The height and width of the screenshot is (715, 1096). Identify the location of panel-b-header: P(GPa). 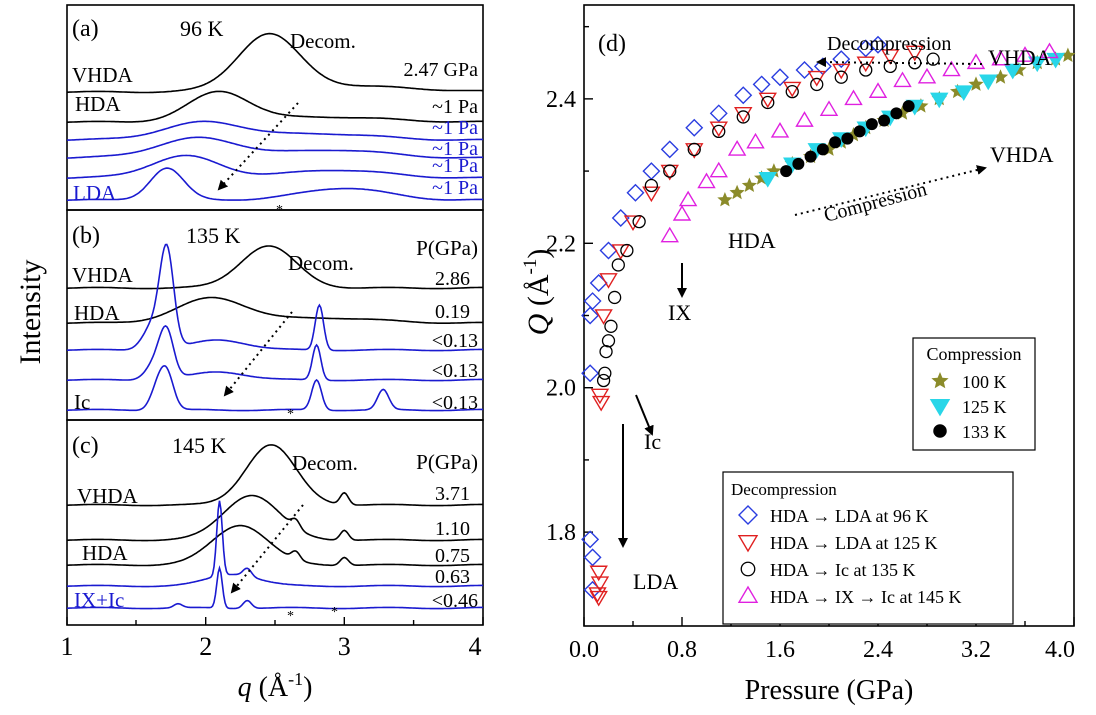
(447, 248).